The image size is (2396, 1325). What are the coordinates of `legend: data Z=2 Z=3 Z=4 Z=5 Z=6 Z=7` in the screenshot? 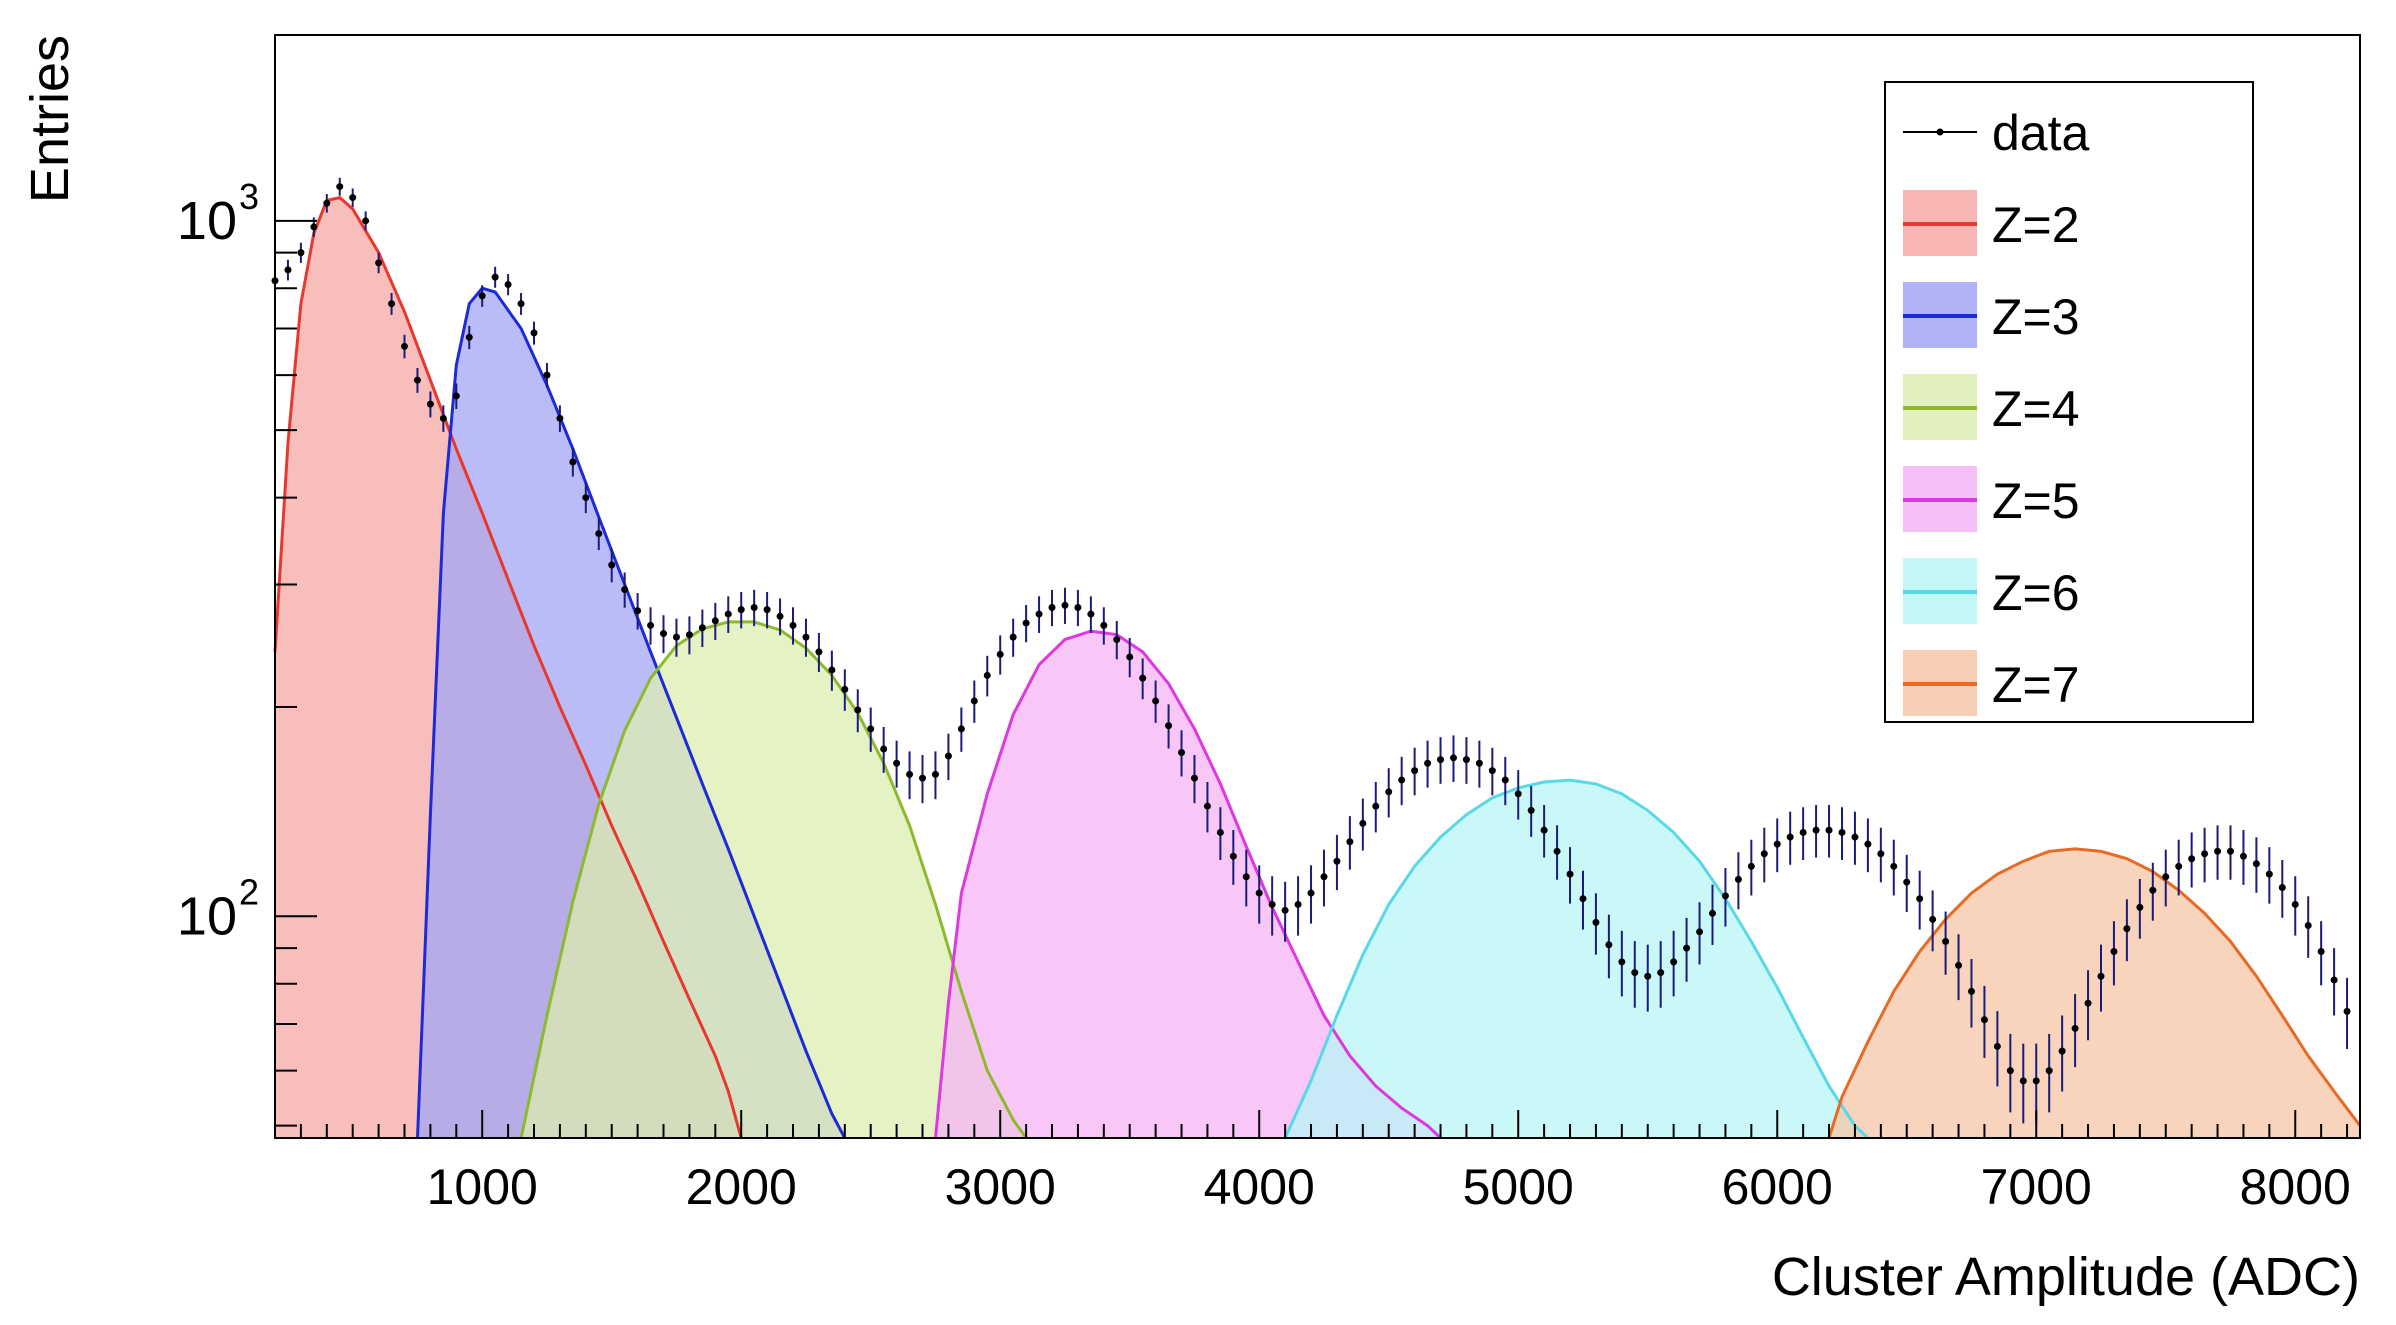 It's located at (2069, 402).